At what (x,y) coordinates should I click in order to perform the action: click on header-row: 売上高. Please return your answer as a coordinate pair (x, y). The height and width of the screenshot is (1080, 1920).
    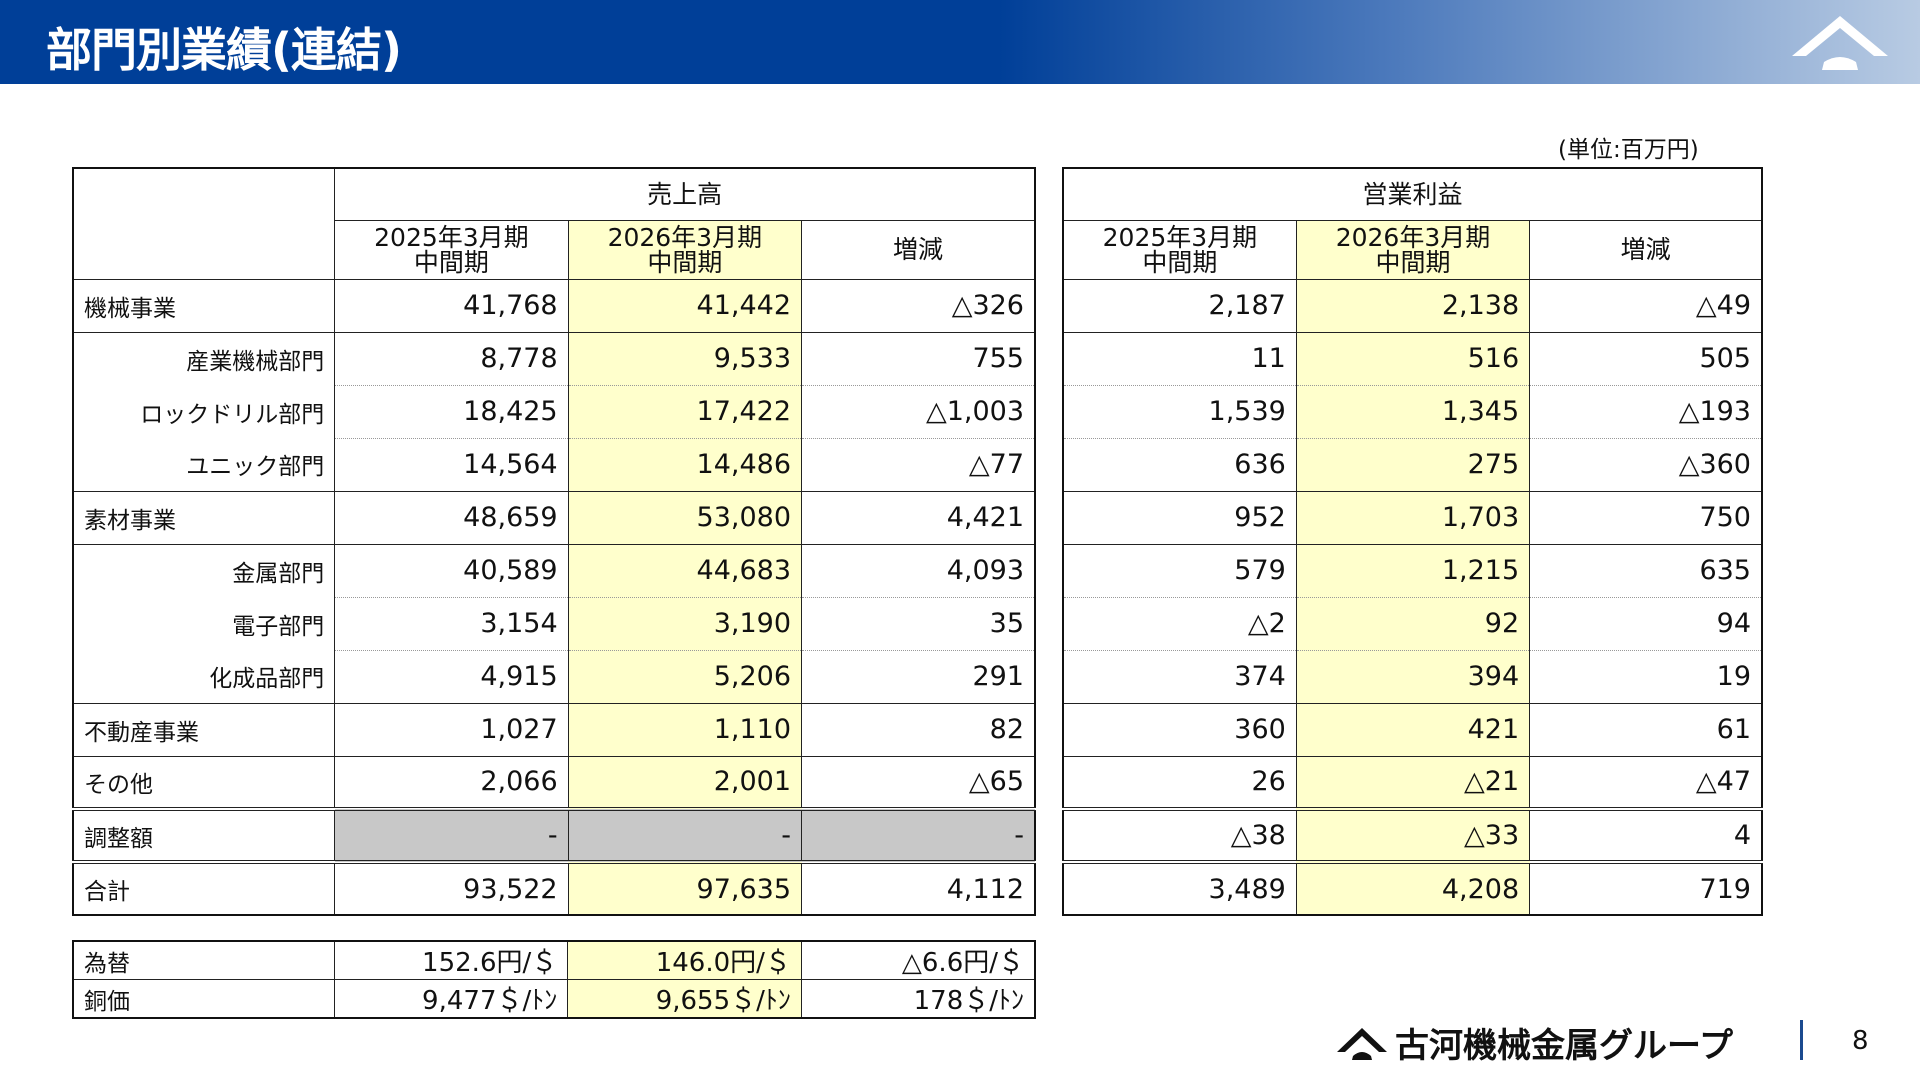
    Looking at the image, I should click on (554, 223).